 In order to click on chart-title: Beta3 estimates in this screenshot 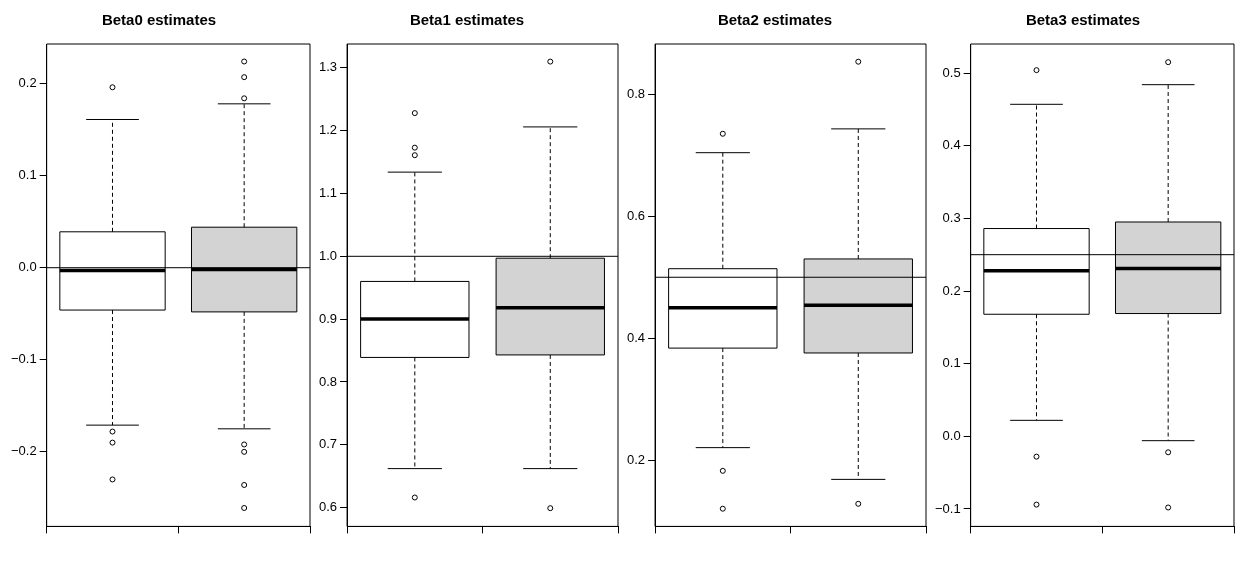, I will do `click(1083, 20)`.